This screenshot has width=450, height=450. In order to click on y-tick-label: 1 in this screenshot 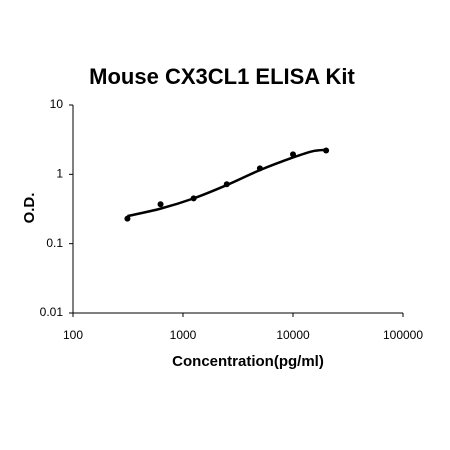, I will do `click(59, 174)`.